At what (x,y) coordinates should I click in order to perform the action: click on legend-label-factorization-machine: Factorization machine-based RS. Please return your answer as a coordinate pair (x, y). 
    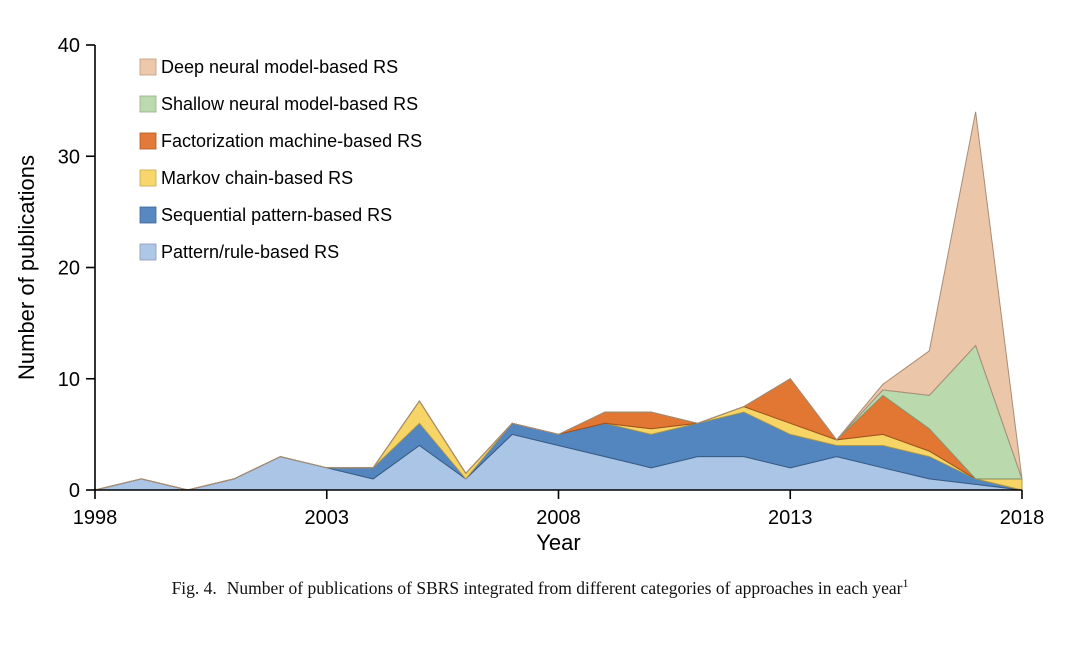
    Looking at the image, I should click on (291, 141).